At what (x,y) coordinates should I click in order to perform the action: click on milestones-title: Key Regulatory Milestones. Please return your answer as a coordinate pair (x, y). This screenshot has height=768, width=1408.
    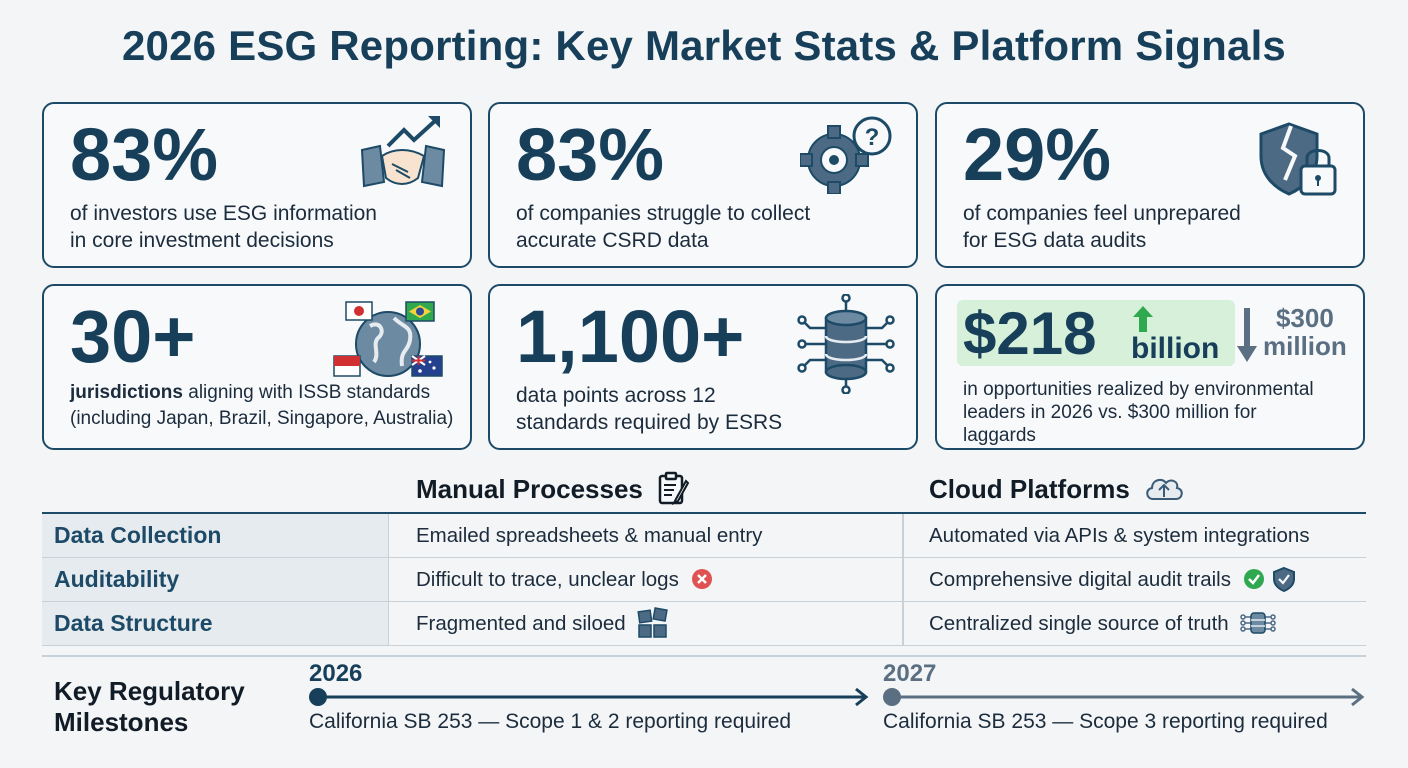
    Looking at the image, I should click on (149, 706).